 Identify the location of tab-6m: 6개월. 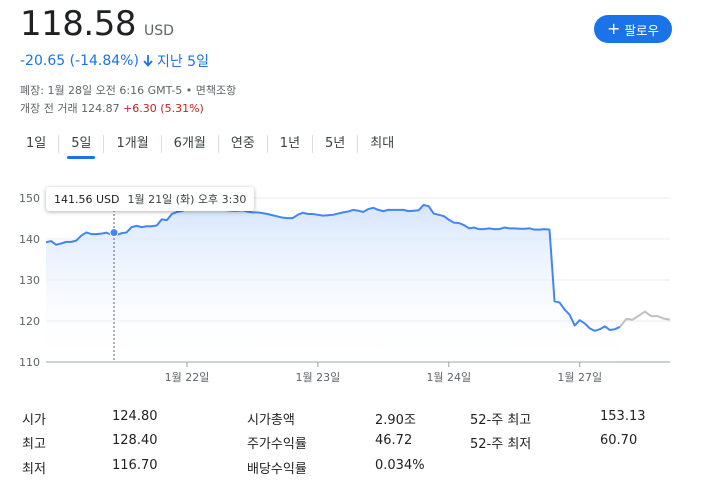
(189, 143).